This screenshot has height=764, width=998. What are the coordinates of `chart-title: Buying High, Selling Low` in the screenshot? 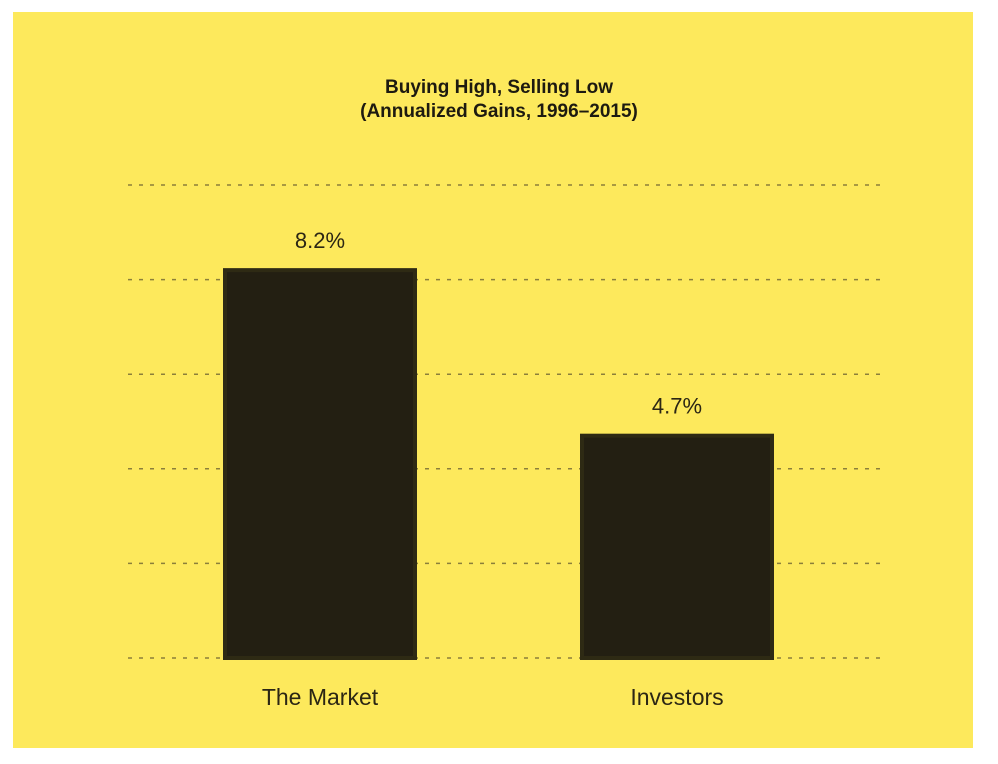 It's located at (499, 87).